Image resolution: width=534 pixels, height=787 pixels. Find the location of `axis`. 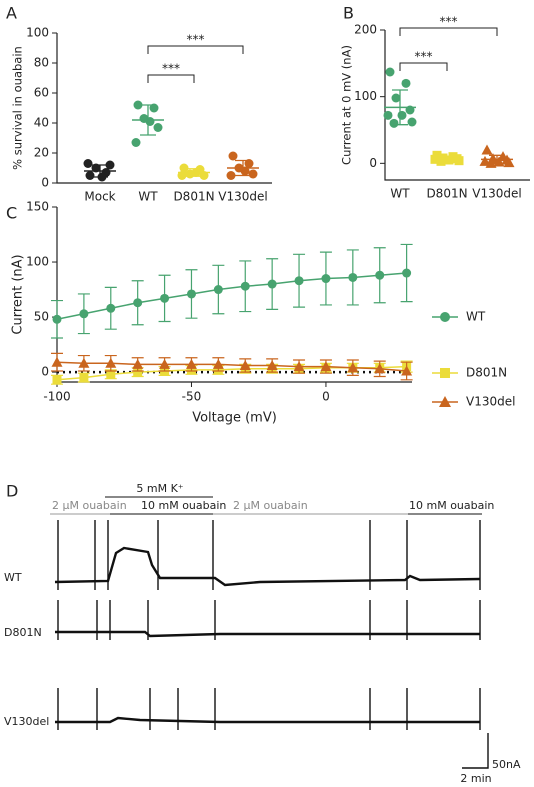

axis is located at coordinates (457, 105).